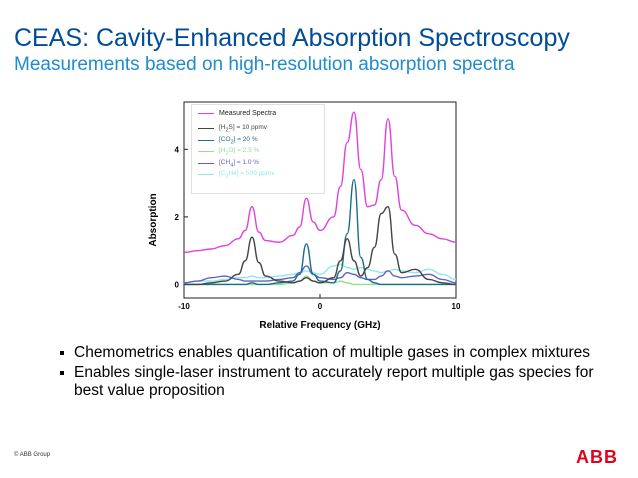  What do you see at coordinates (153, 219) in the screenshot?
I see `y-axis-label: Absorption` at bounding box center [153, 219].